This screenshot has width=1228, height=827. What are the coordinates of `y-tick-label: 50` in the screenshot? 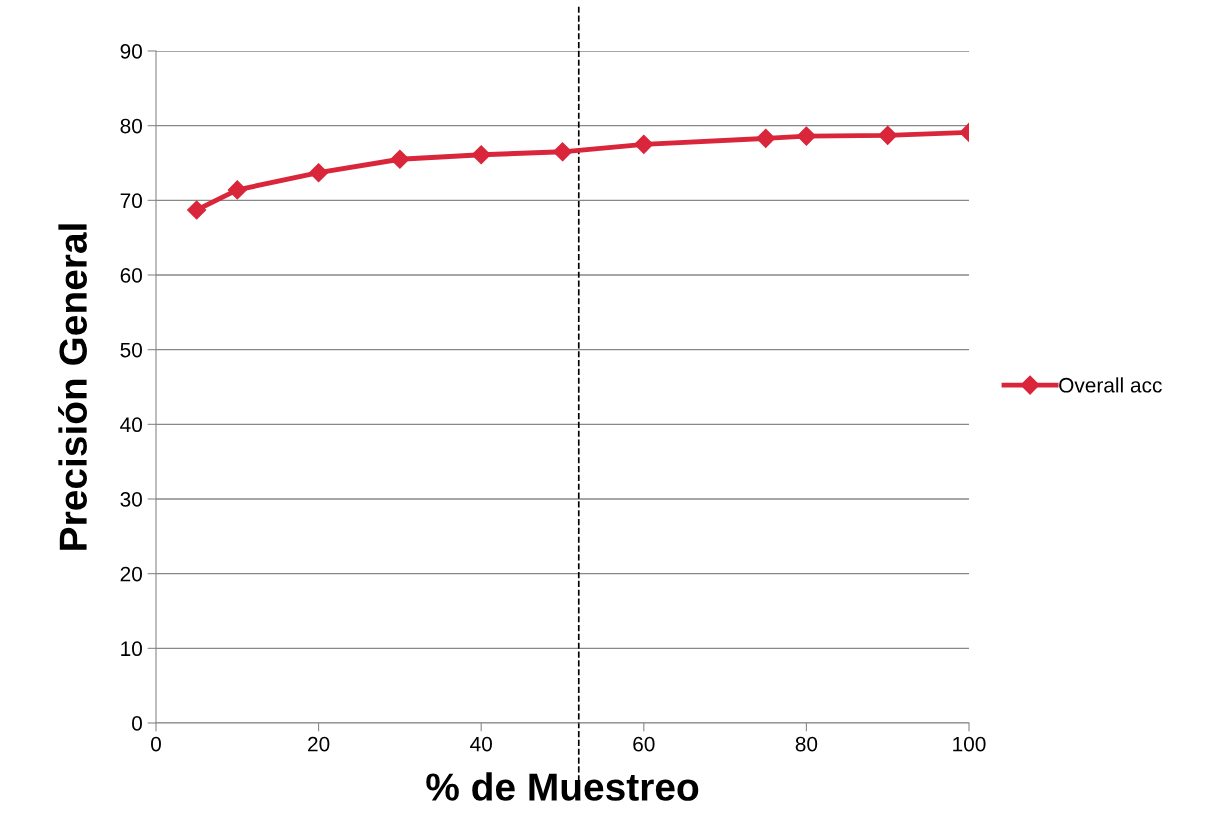 It's located at (131, 350).